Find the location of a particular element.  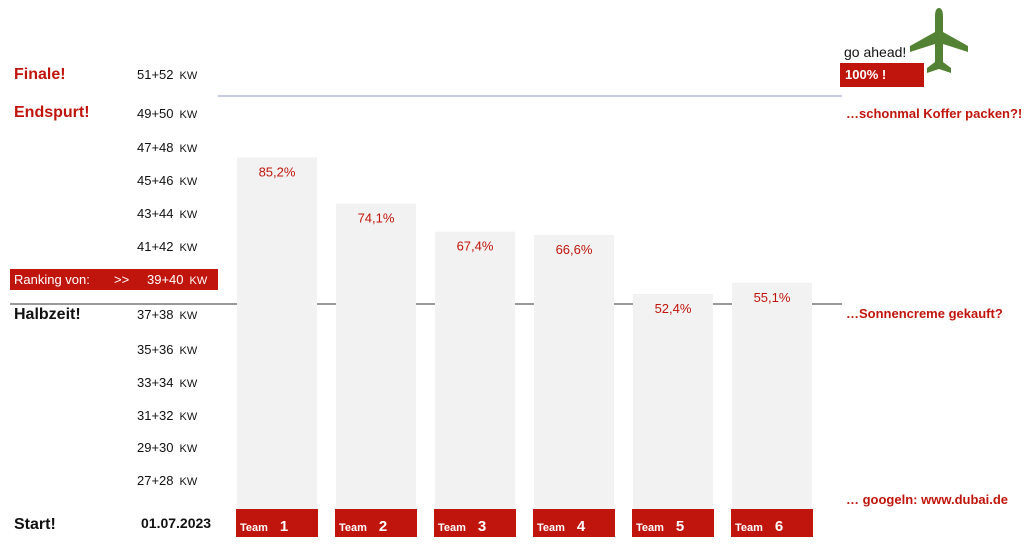

team-number-1: 1 is located at coordinates (284, 526).